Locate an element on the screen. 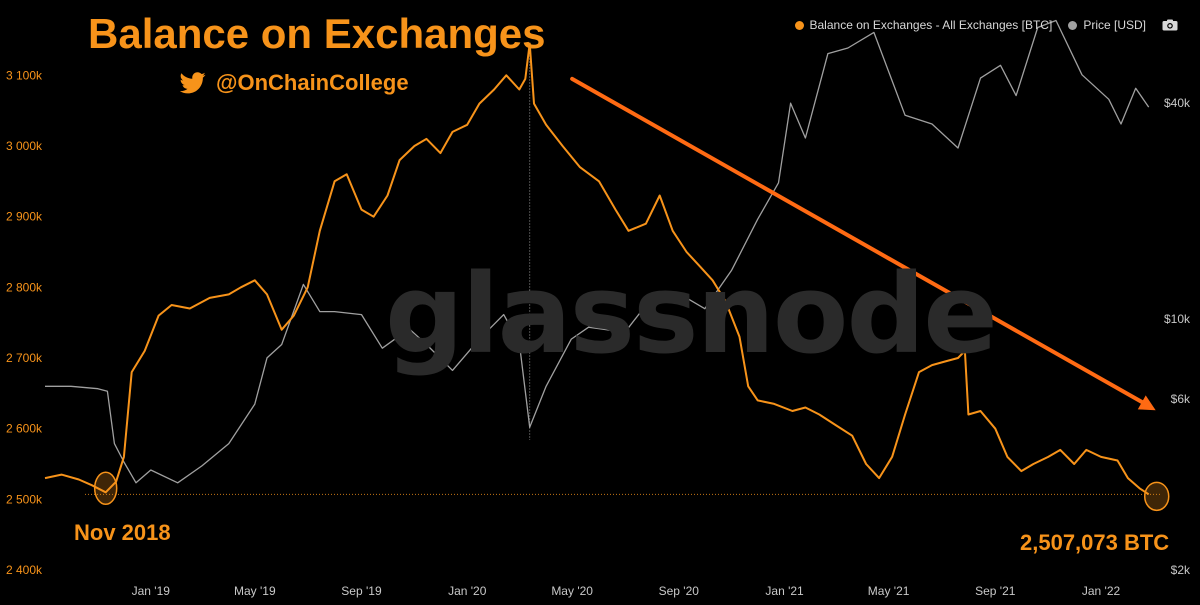 The image size is (1200, 605). y-right-tick-label: $2k is located at coordinates (1181, 570).